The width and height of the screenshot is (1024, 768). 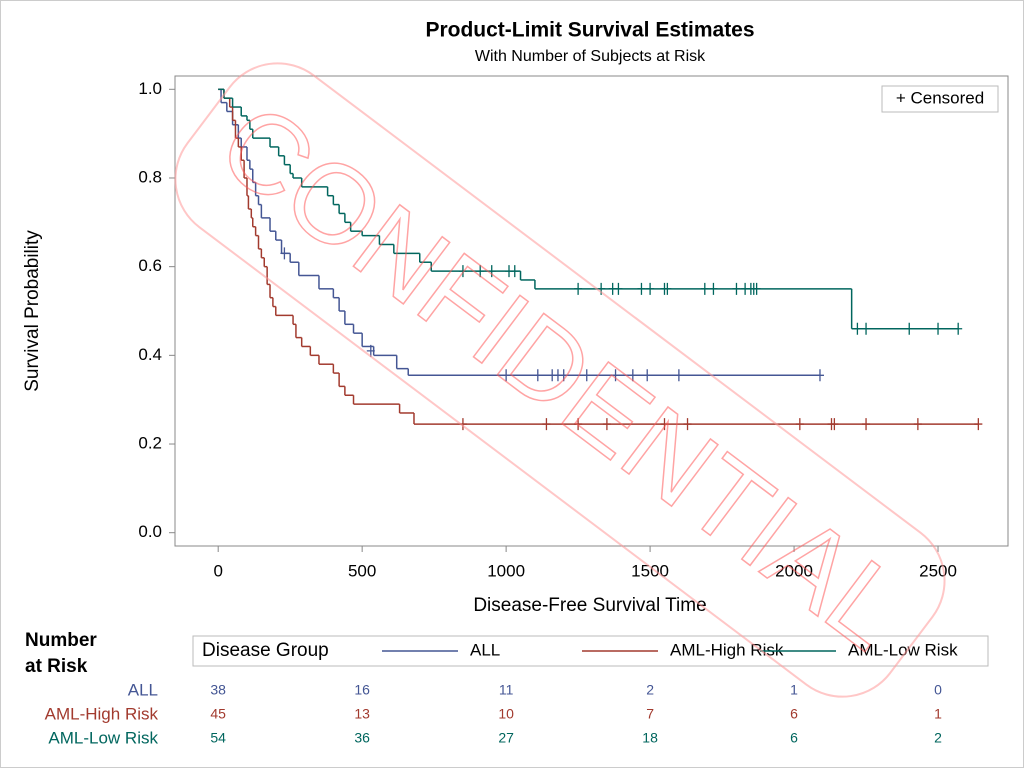 What do you see at coordinates (150, 88) in the screenshot?
I see `y-tick-label: 1.0` at bounding box center [150, 88].